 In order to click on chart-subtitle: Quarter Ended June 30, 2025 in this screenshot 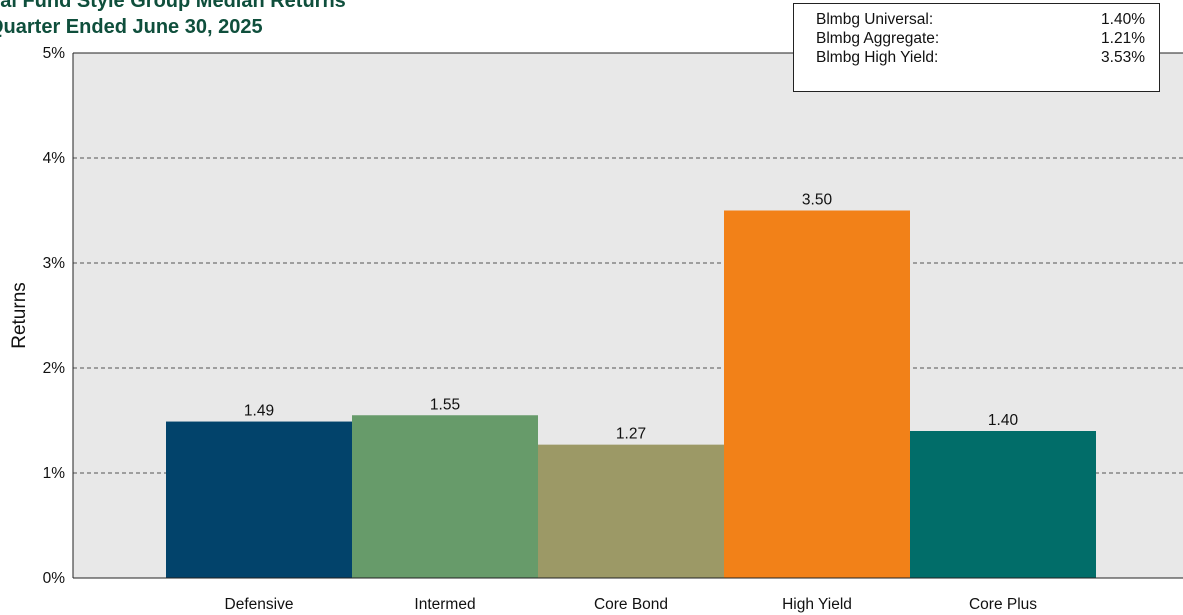, I will do `click(131, 27)`.